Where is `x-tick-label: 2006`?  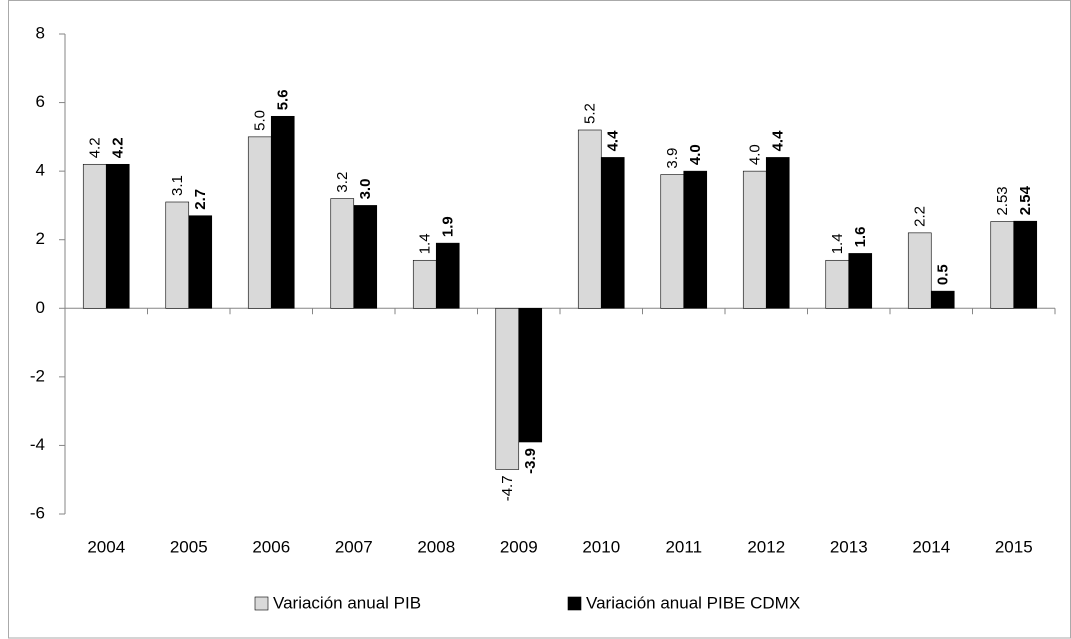 x-tick-label: 2006 is located at coordinates (271, 546).